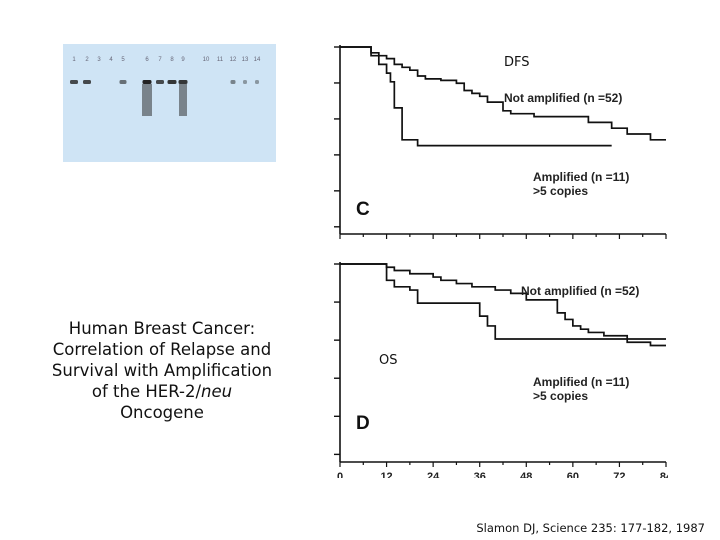 This screenshot has height=540, width=720. I want to click on lane-label: 12, so click(233, 60).